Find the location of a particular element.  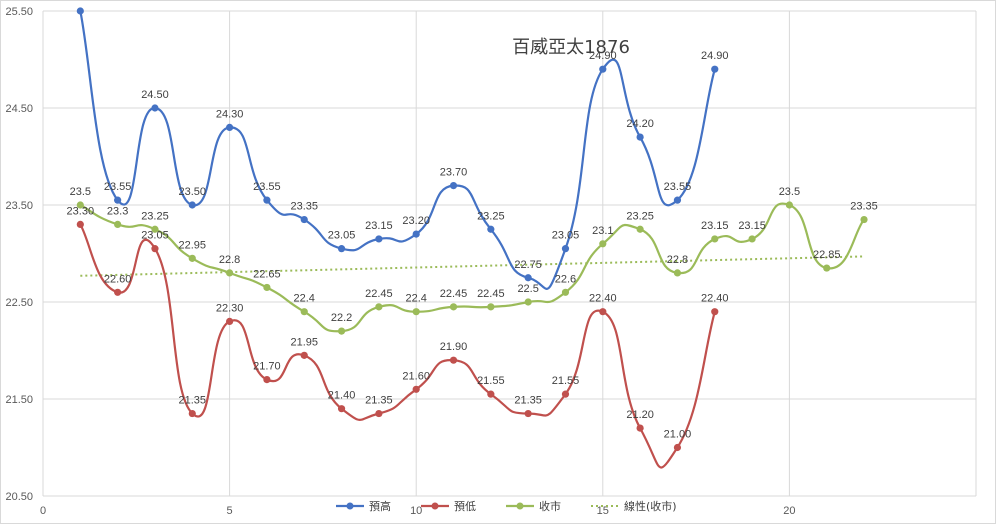

data-label: 23.50 is located at coordinates (193, 192).